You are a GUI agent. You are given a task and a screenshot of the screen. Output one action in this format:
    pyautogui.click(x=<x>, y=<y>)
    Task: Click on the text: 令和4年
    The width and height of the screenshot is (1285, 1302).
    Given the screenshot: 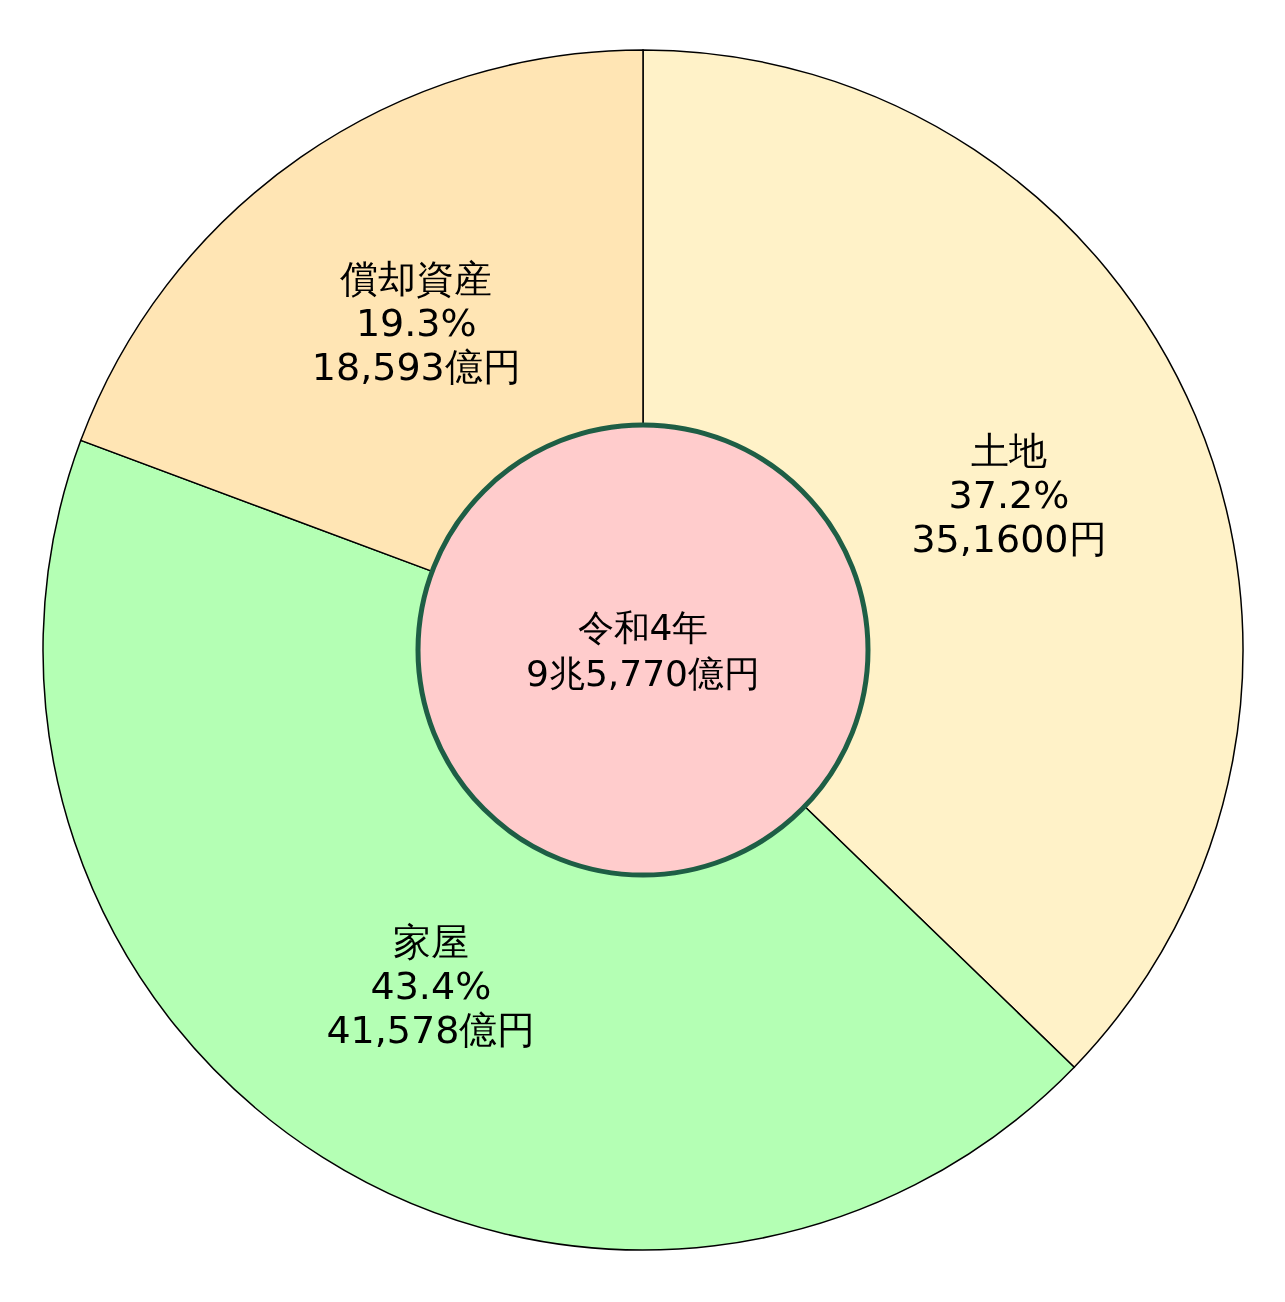 What is the action you would take?
    pyautogui.click(x=643, y=627)
    